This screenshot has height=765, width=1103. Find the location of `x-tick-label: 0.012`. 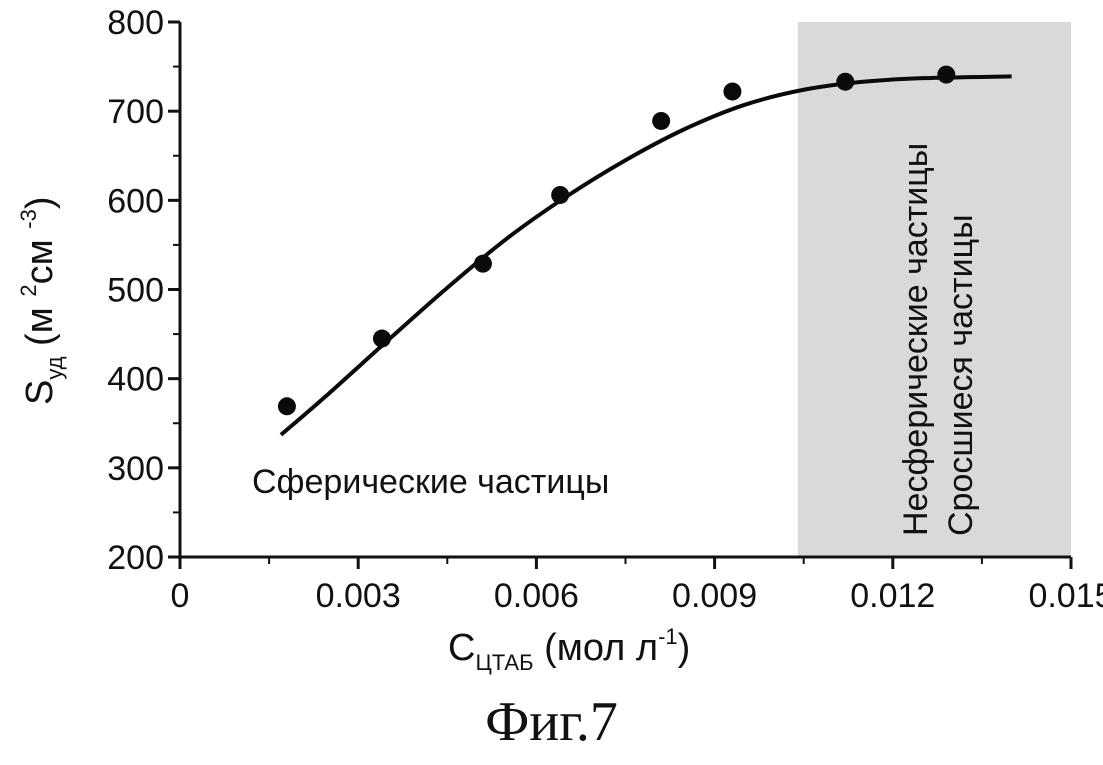

x-tick-label: 0.012 is located at coordinates (892, 596).